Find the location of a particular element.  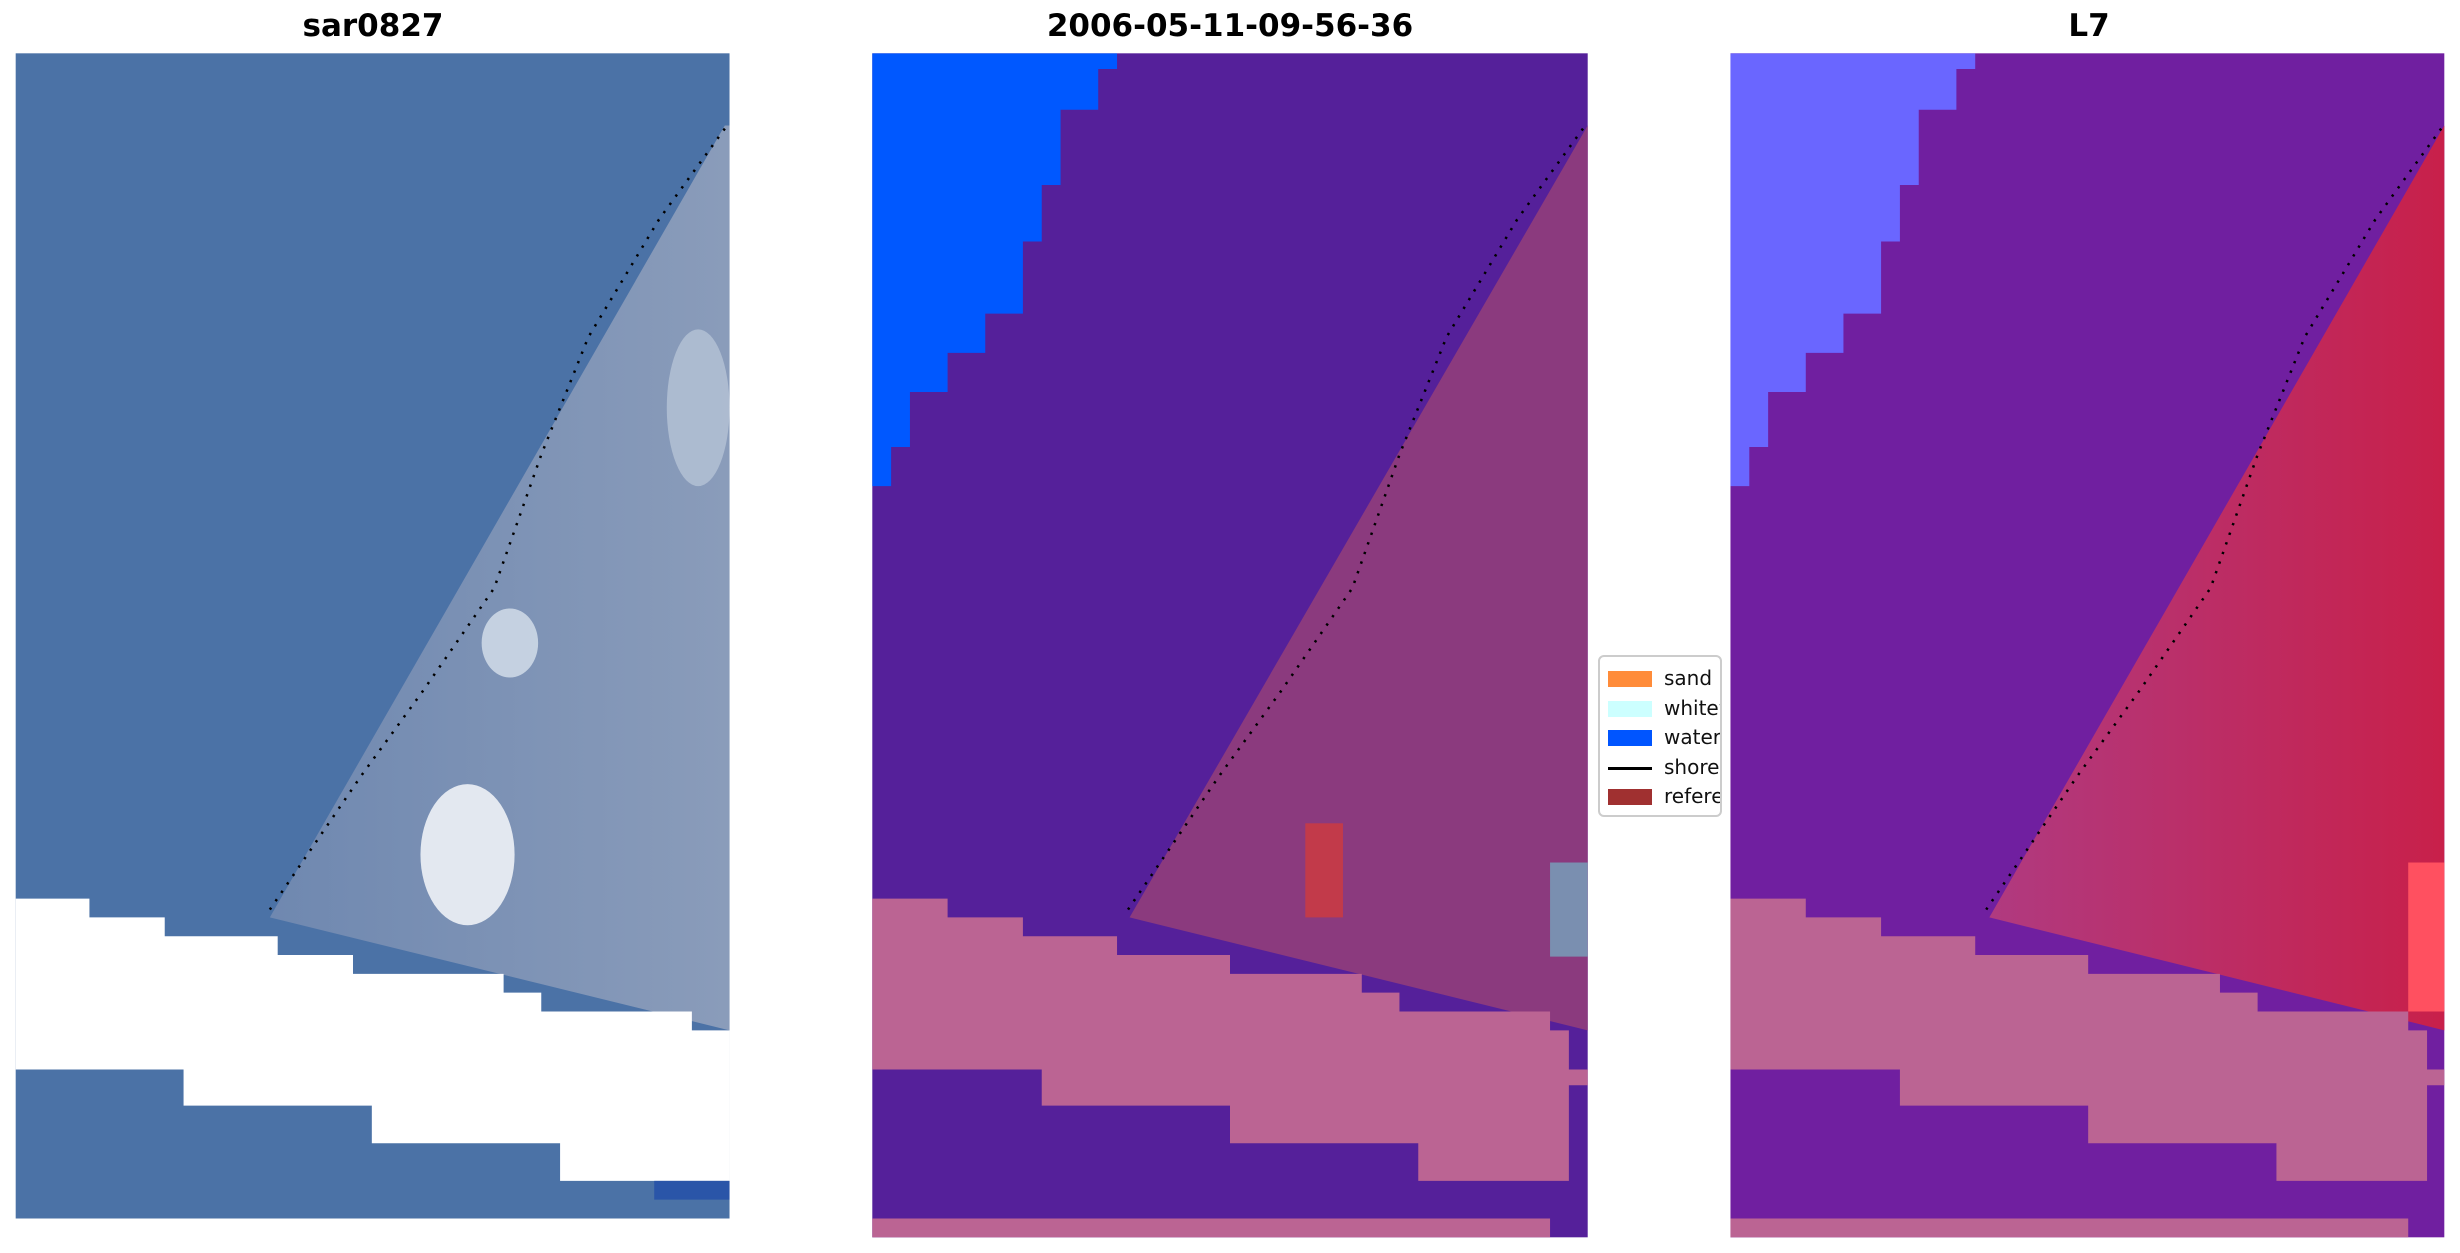

l7-pink-strip is located at coordinates (2069, 1228).